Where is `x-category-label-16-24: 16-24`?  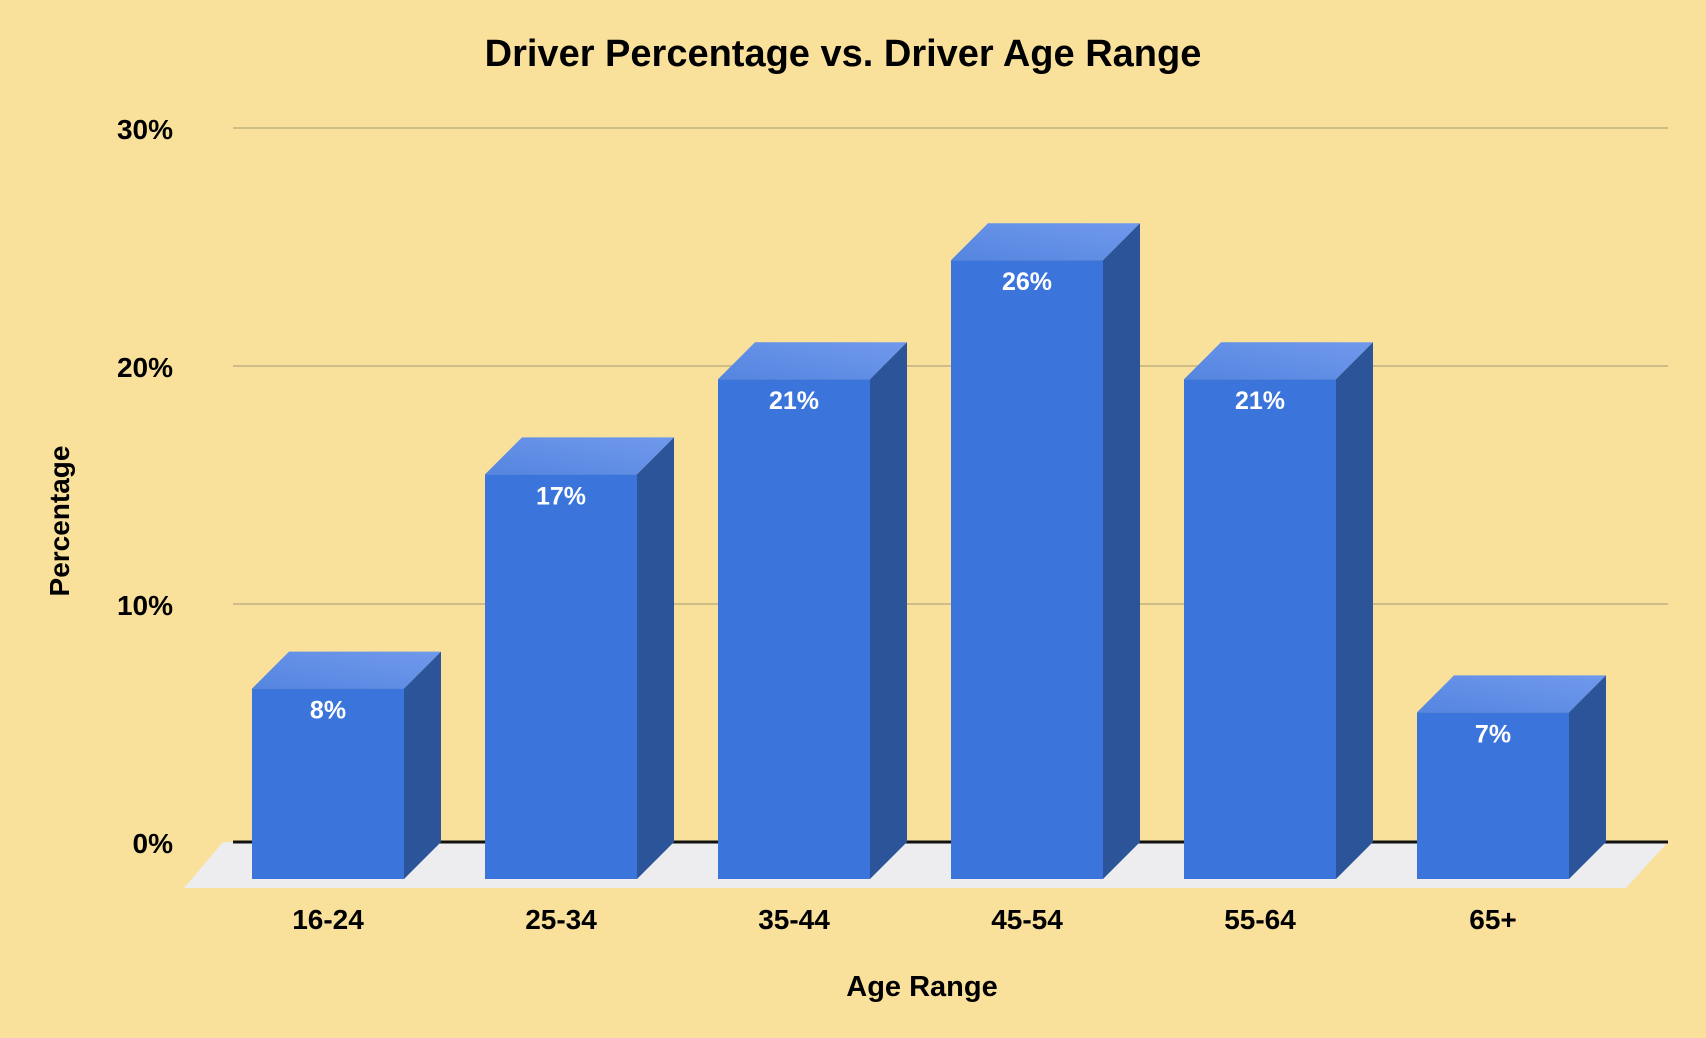
x-category-label-16-24: 16-24 is located at coordinates (328, 919).